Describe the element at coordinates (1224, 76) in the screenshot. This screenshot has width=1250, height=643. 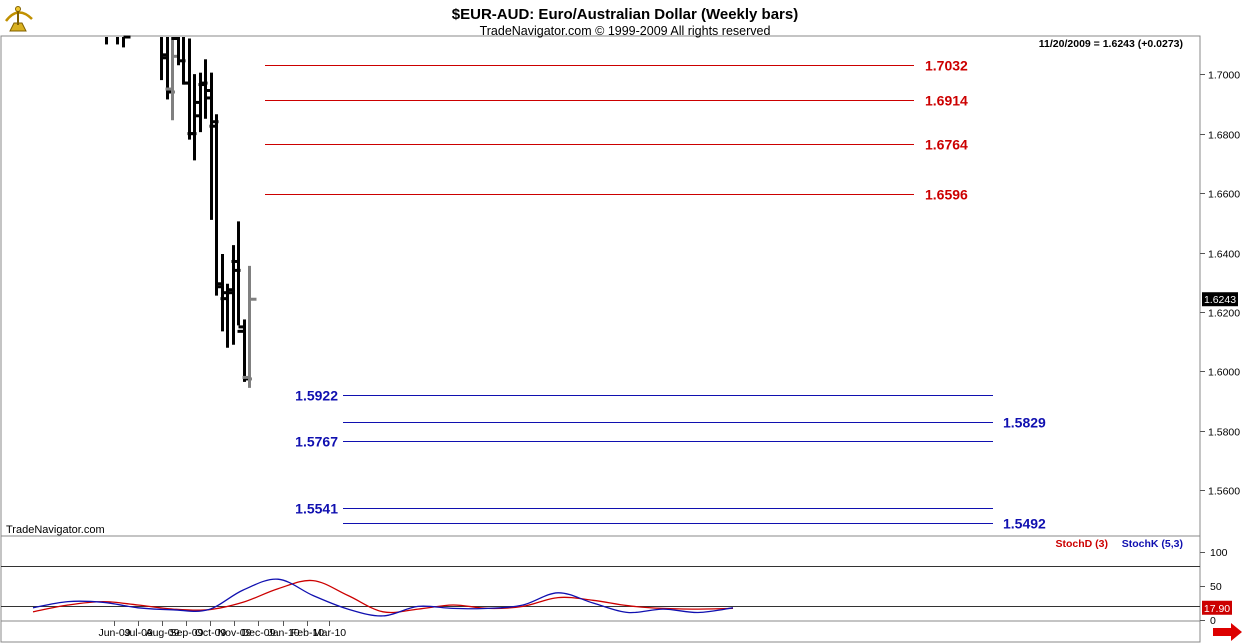
I see `y-tick-label: 1.7000` at that location.